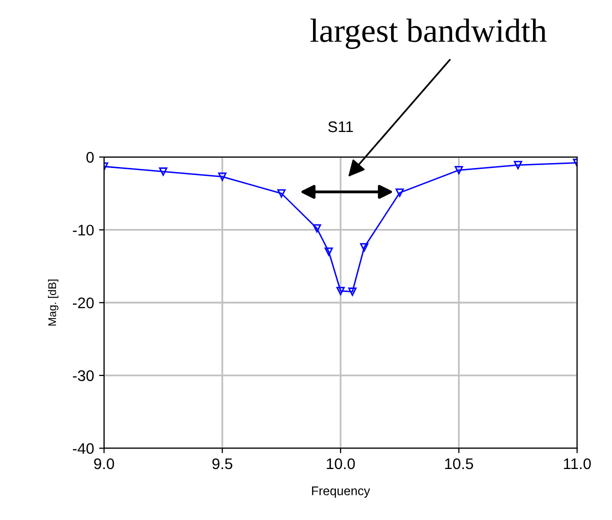 The height and width of the screenshot is (520, 612). I want to click on x-tick-label: 9.5, so click(222, 464).